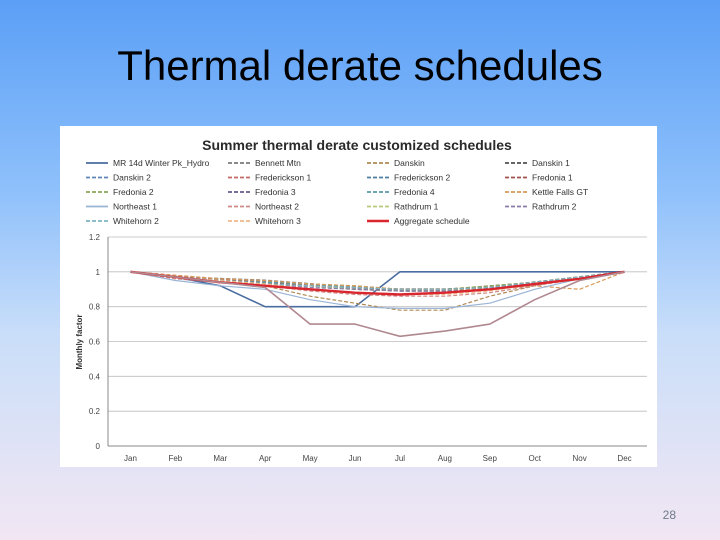 The height and width of the screenshot is (540, 720). I want to click on y-tick-label: 1.2, so click(95, 237).